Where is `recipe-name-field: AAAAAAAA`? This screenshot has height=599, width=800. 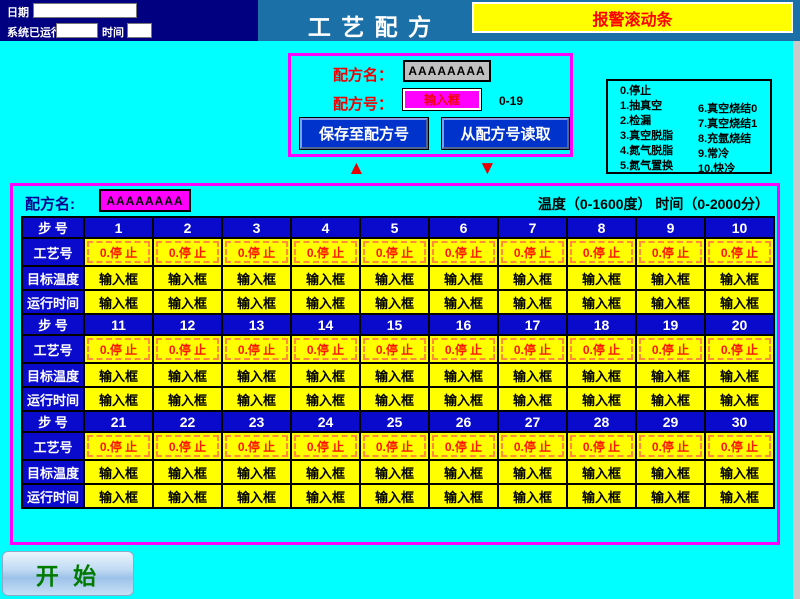
recipe-name-field: AAAAAAAA is located at coordinates (447, 71).